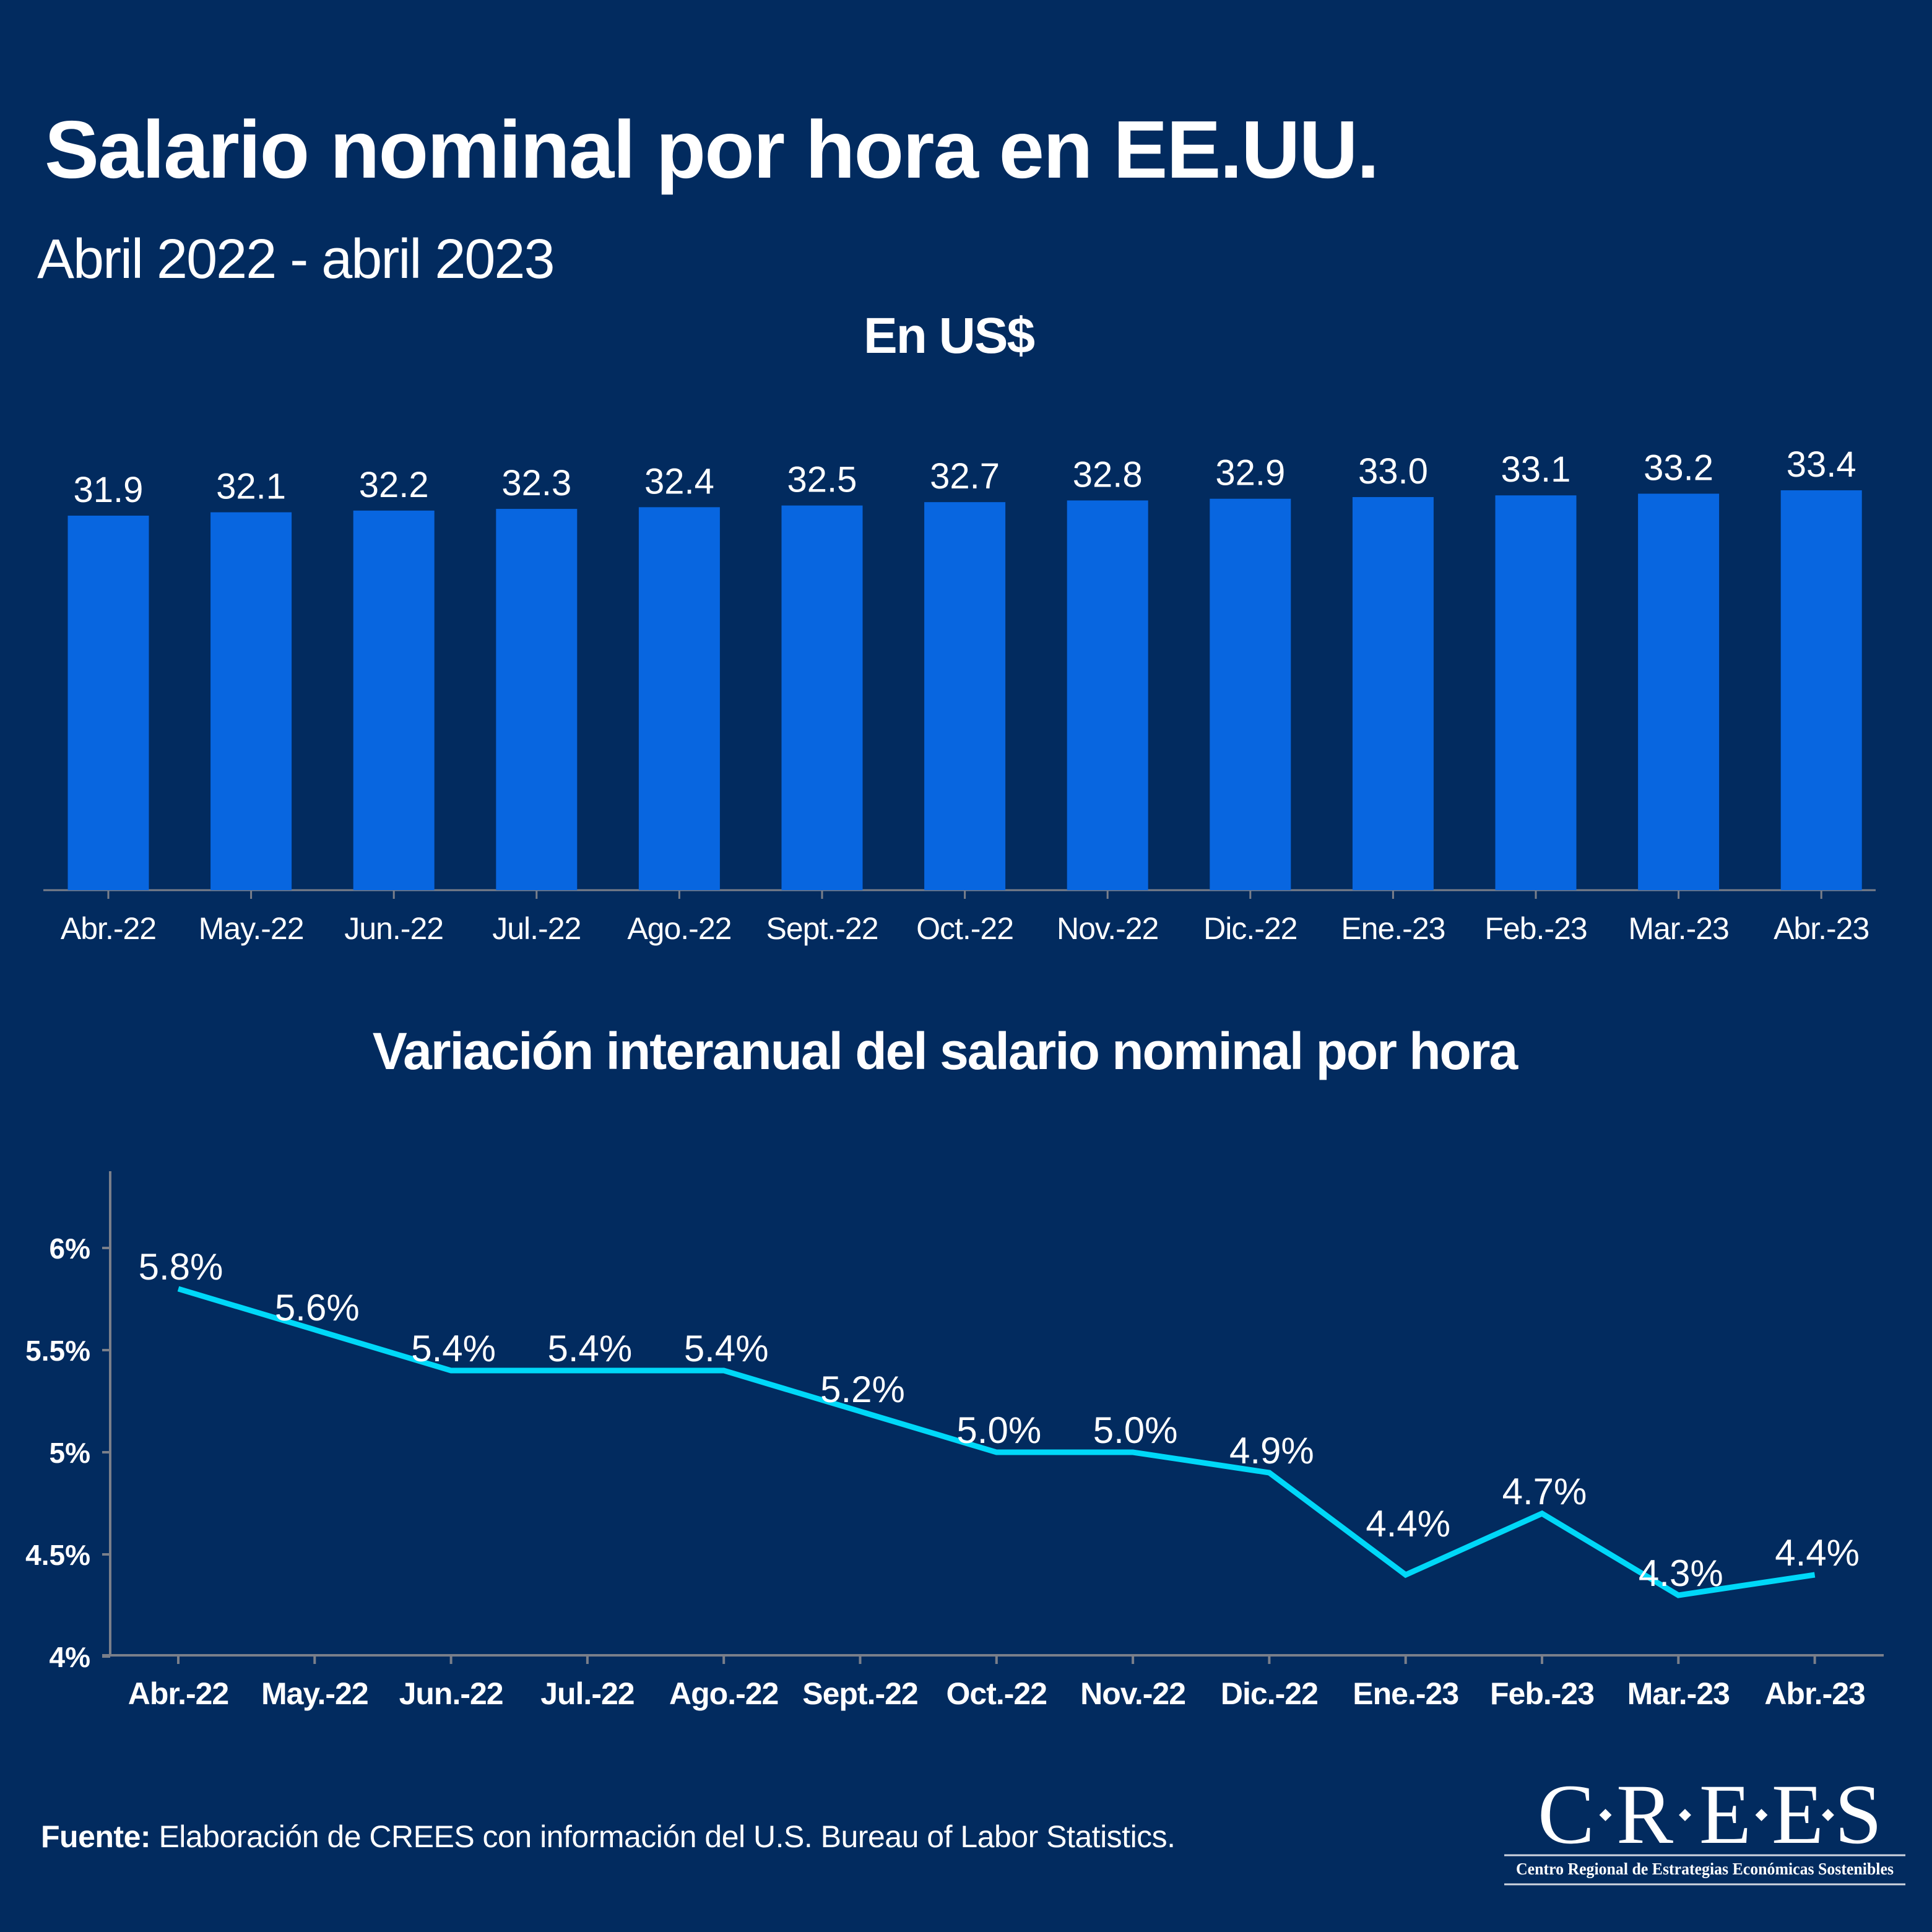  What do you see at coordinates (109, 490) in the screenshot?
I see `bar-data-label: 31.9` at bounding box center [109, 490].